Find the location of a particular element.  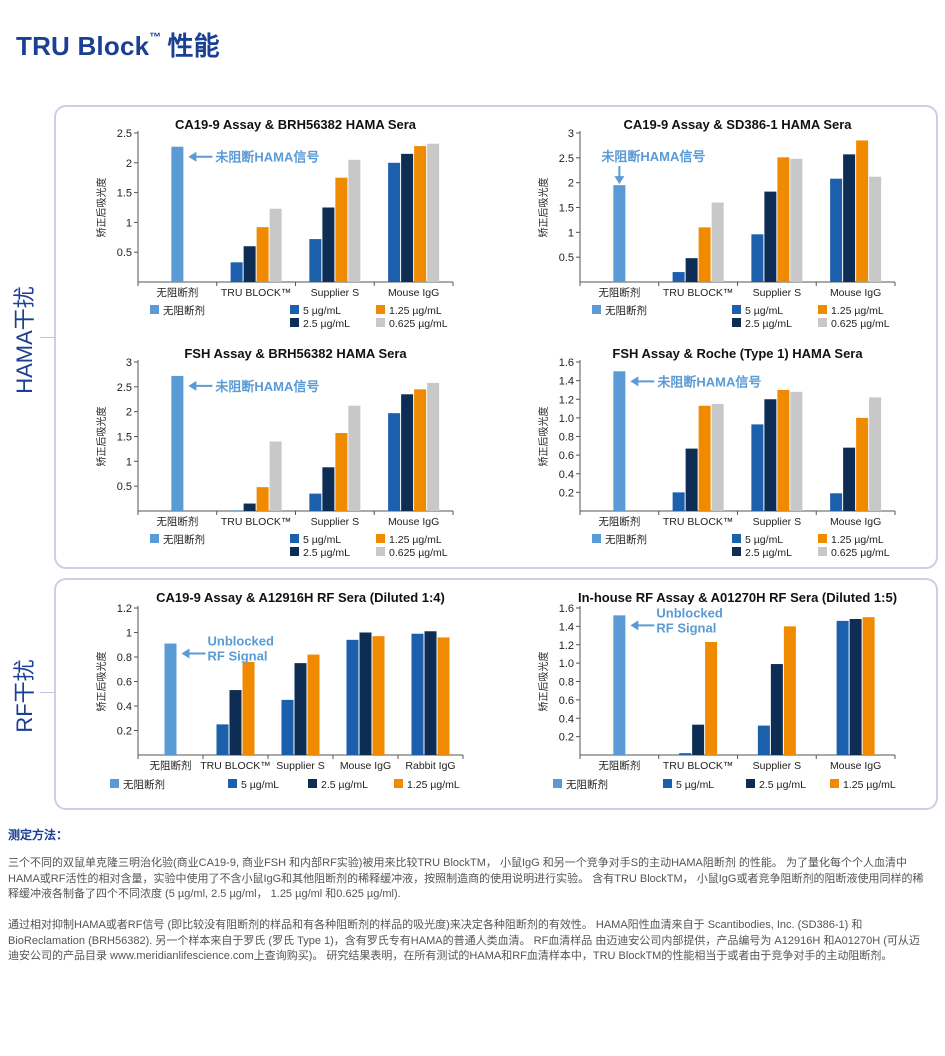

y-tick-label: 3 is located at coordinates (571, 134).